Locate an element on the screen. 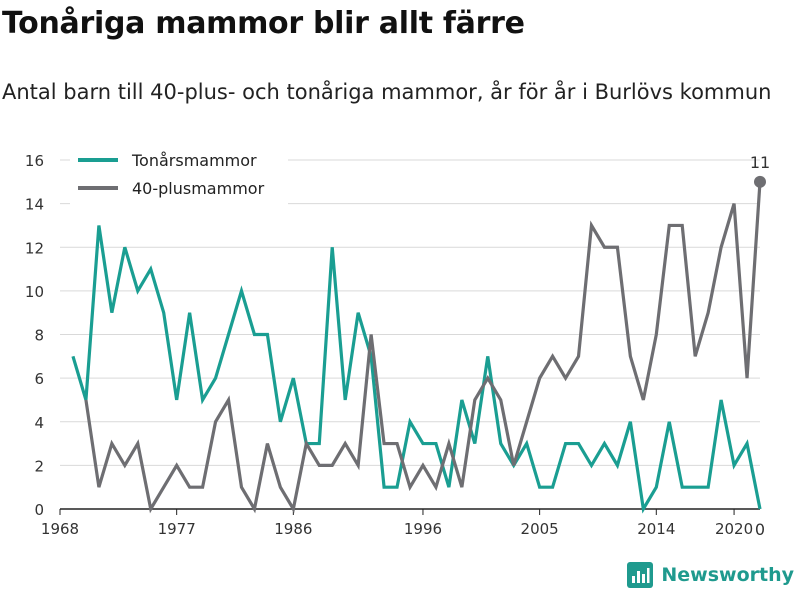 The width and height of the screenshot is (800, 600). y-tick-label: 6 is located at coordinates (39, 379).